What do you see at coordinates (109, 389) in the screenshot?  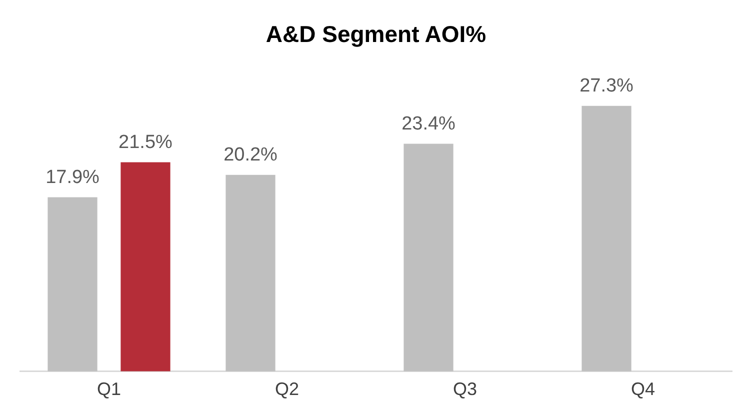 I see `x-tick-label: Q1` at bounding box center [109, 389].